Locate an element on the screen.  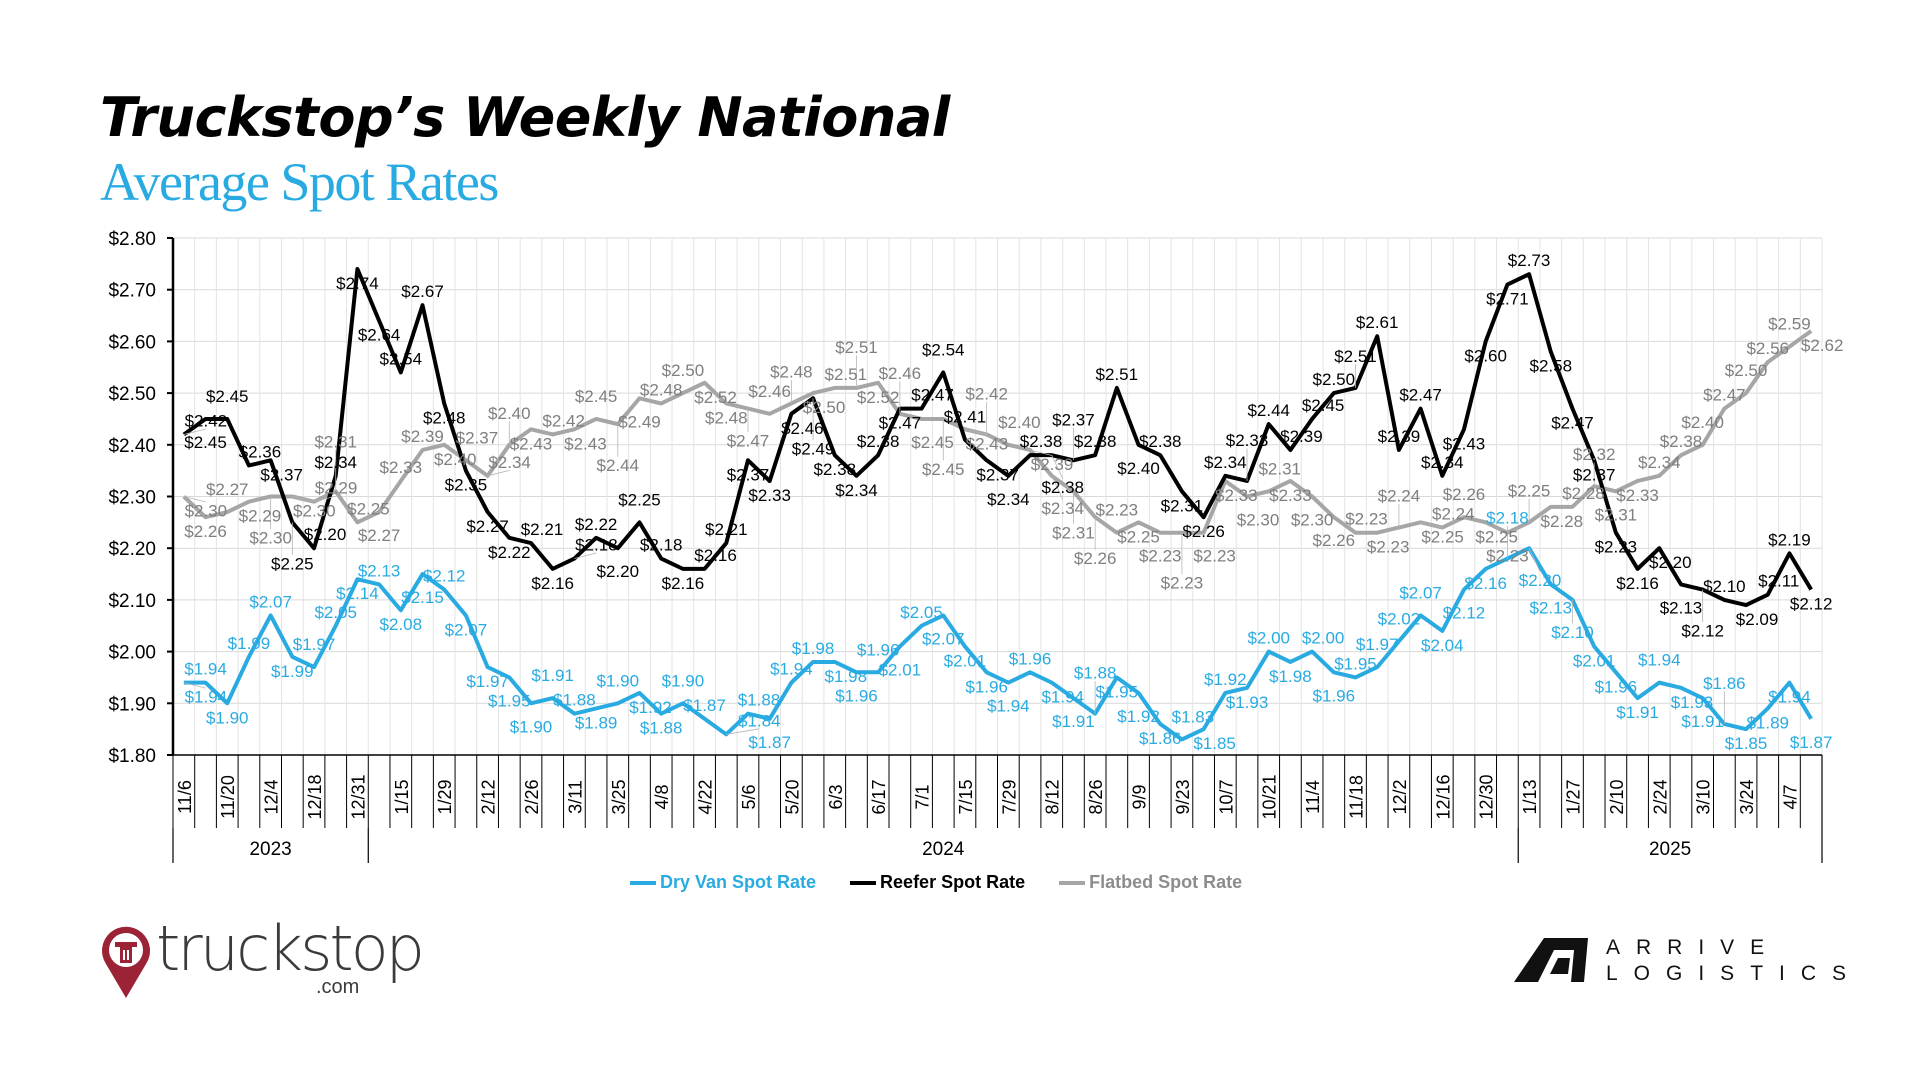
data-label-reefer: $2.61 is located at coordinates (1377, 322).